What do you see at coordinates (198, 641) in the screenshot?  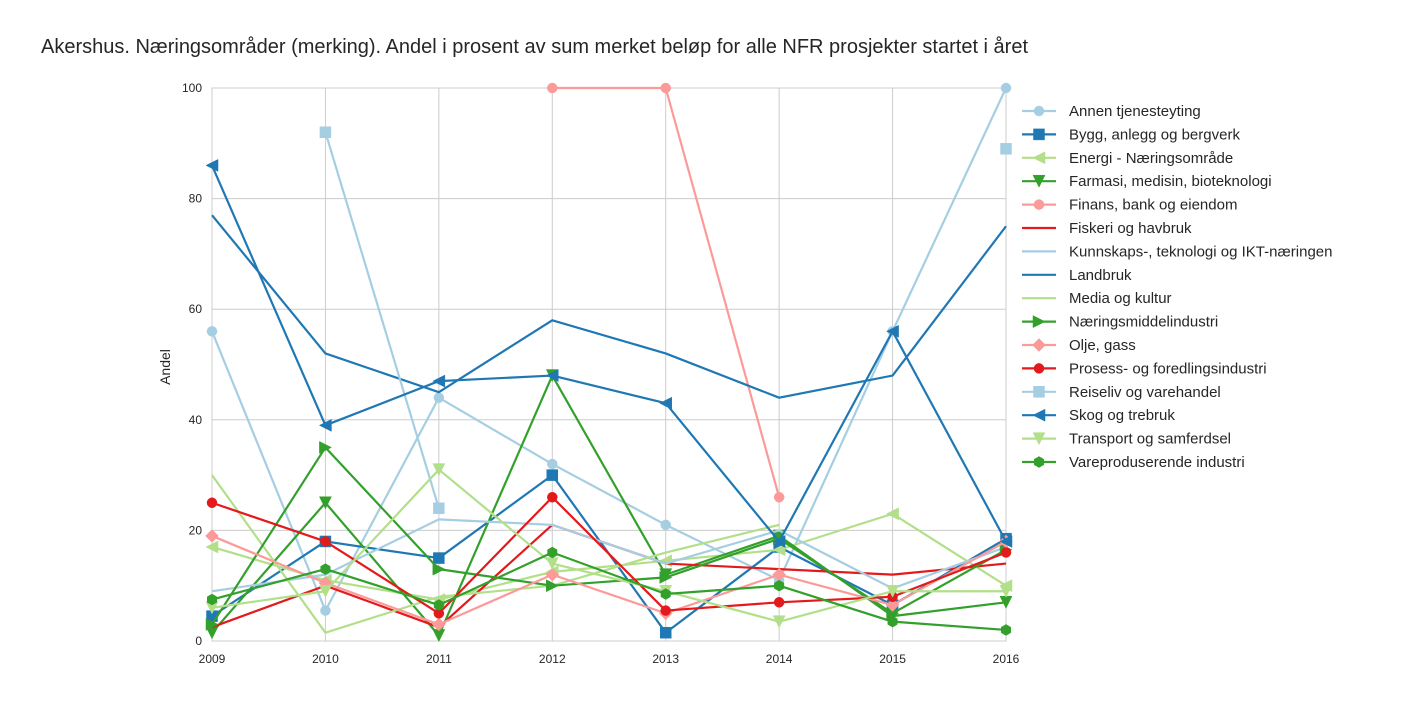 I see `y-tick-label: 0` at bounding box center [198, 641].